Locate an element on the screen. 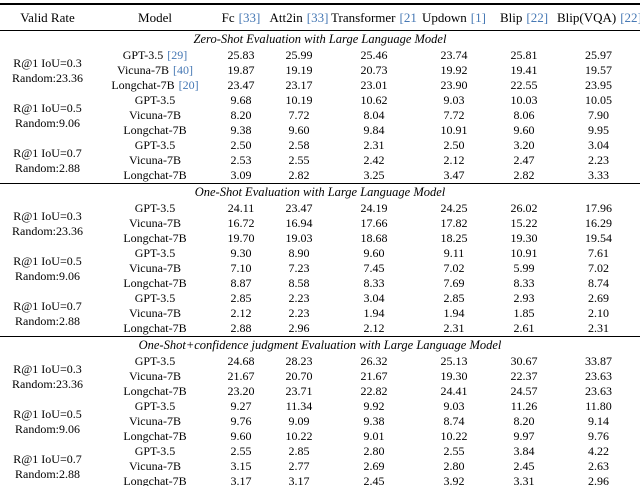 This screenshot has height=486, width=640. model-cell: Longchat-7B [20] is located at coordinates (155, 85).